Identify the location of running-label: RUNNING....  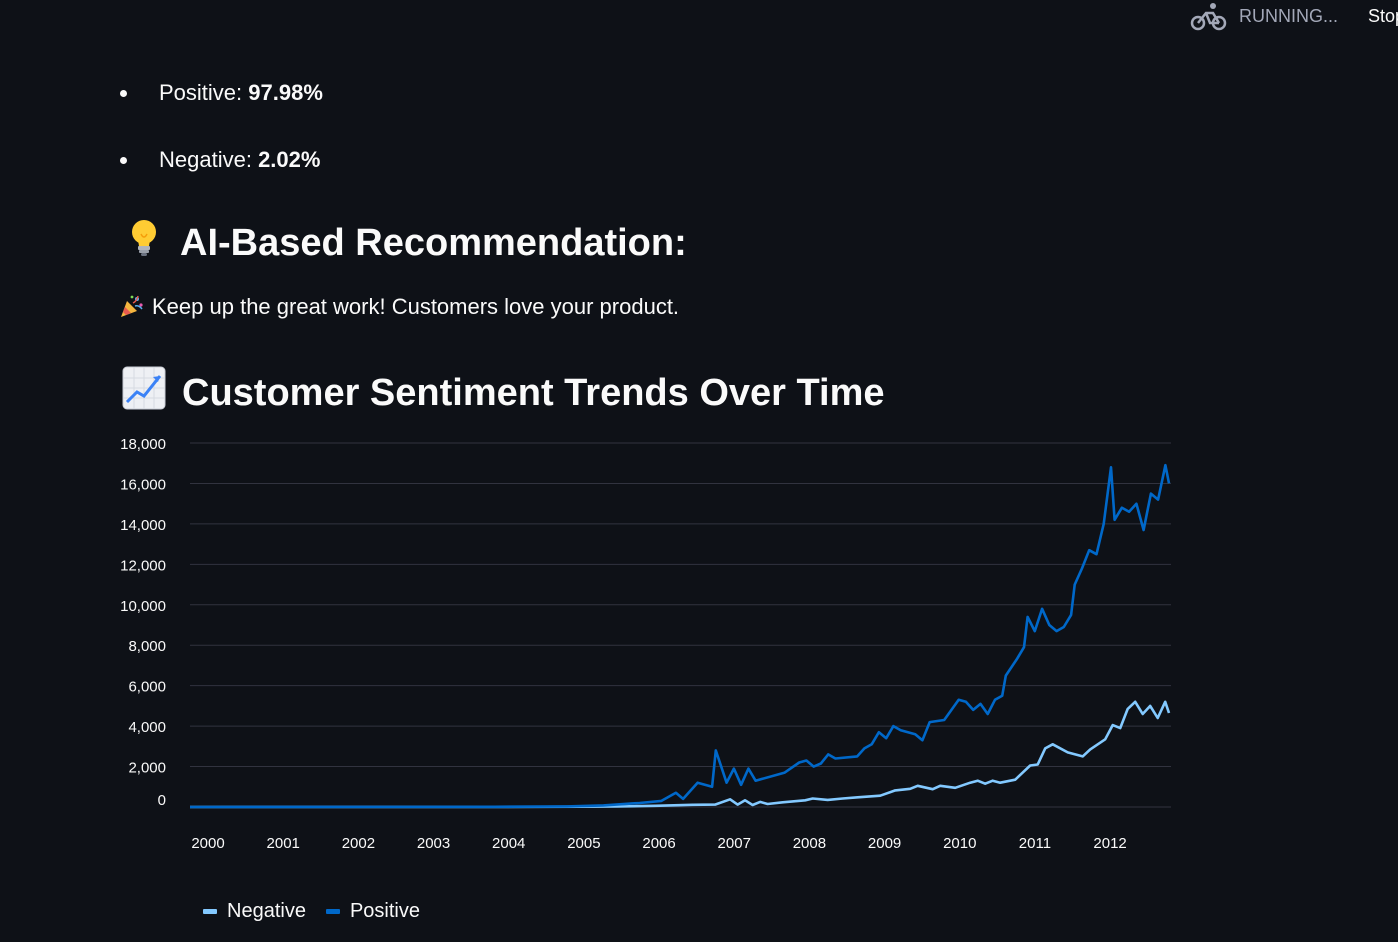
(1288, 15).